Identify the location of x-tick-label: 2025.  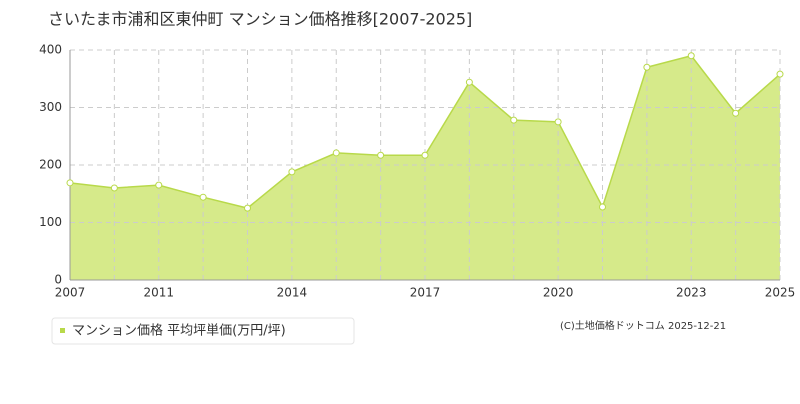
(780, 293).